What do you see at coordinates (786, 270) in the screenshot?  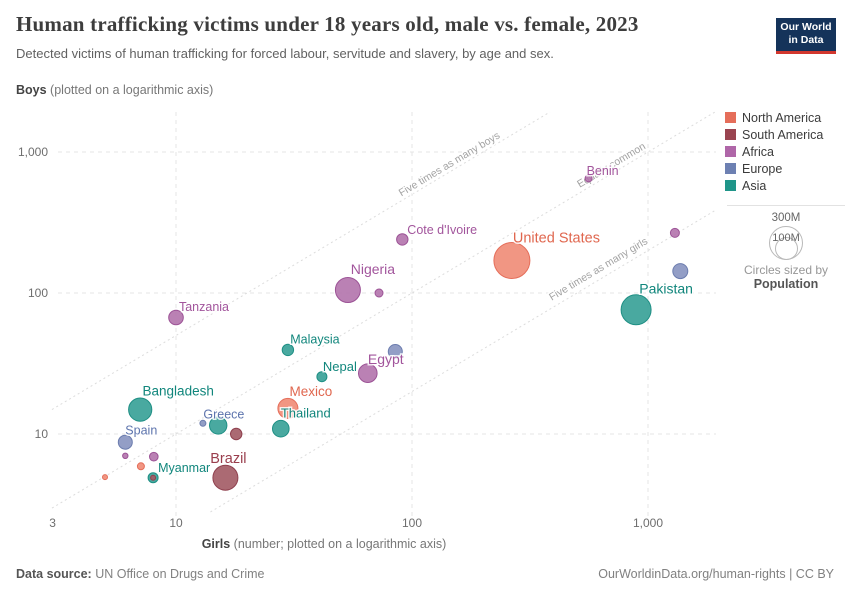 I see `size-legend-caption: Circles sized by` at bounding box center [786, 270].